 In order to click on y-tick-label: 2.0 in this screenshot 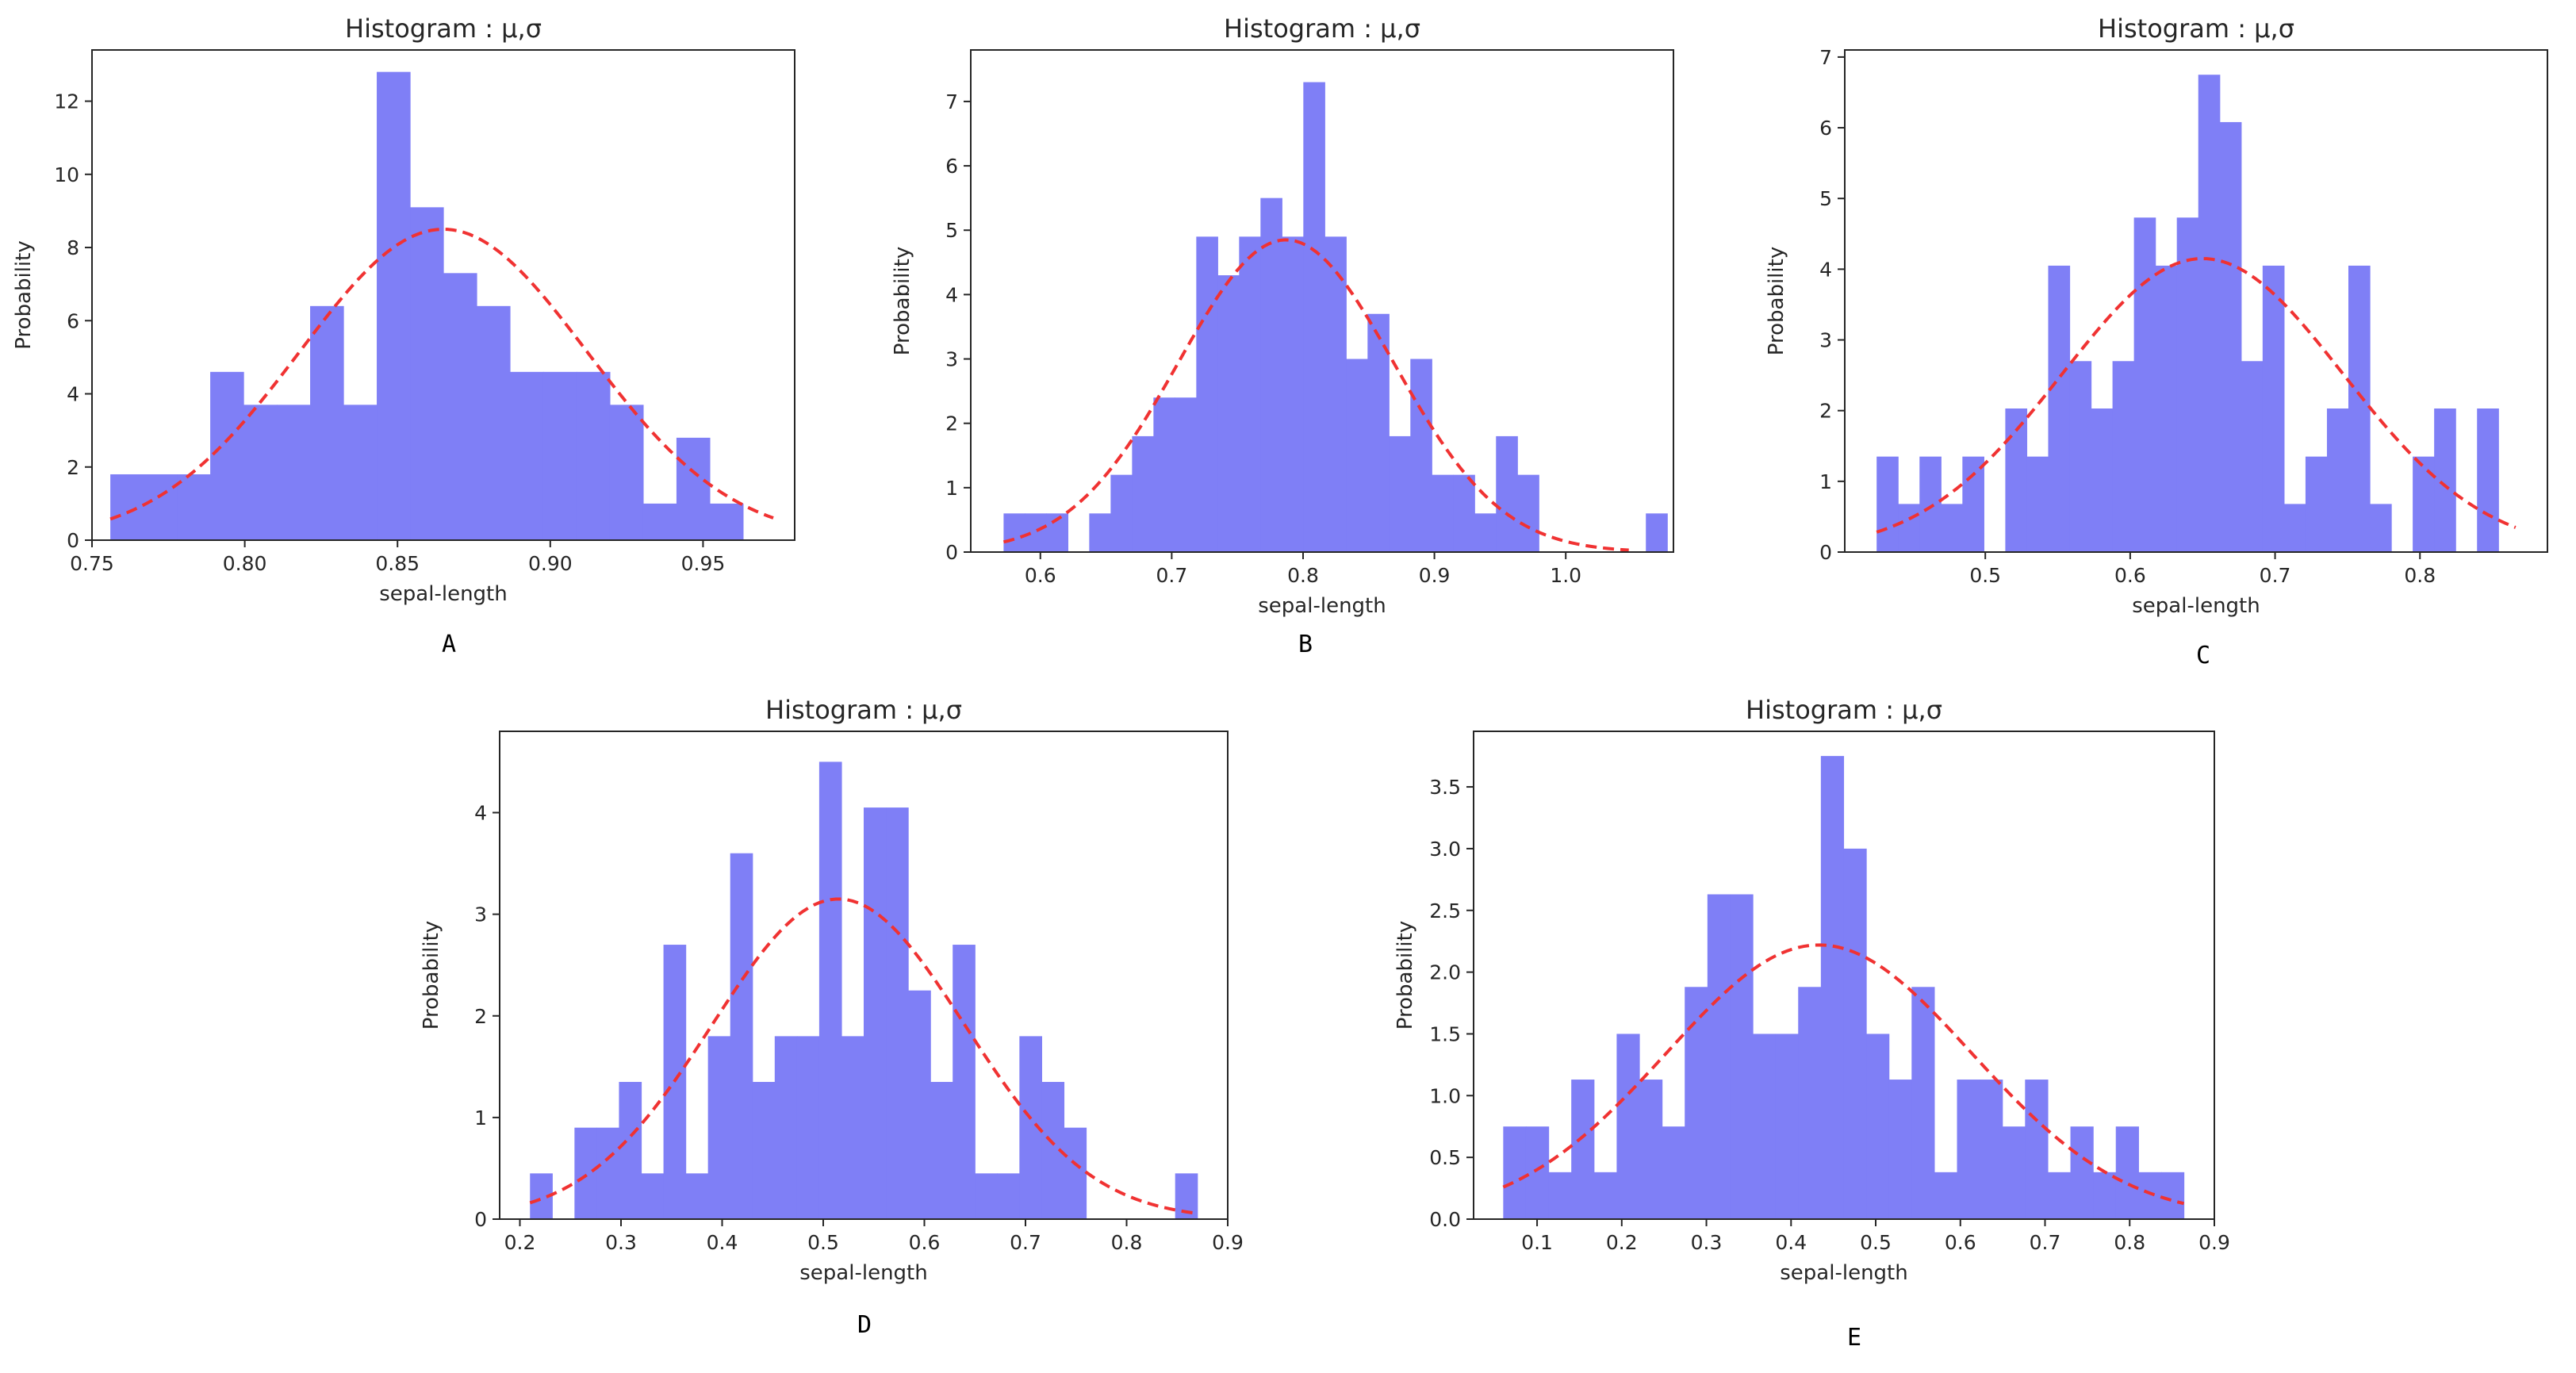, I will do `click(1445, 972)`.